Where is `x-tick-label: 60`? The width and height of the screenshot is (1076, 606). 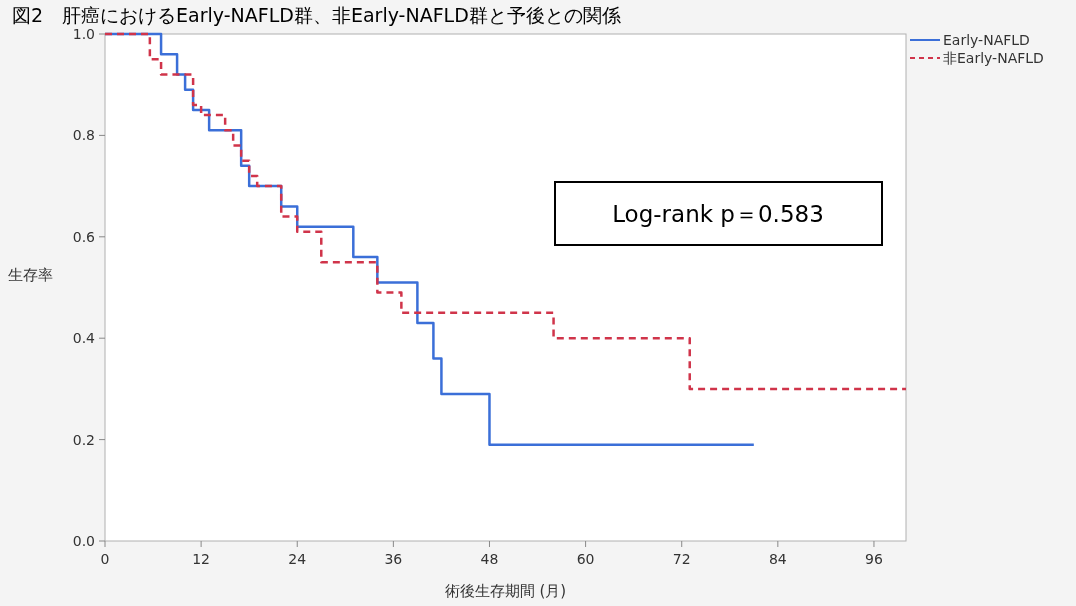 x-tick-label: 60 is located at coordinates (585, 559).